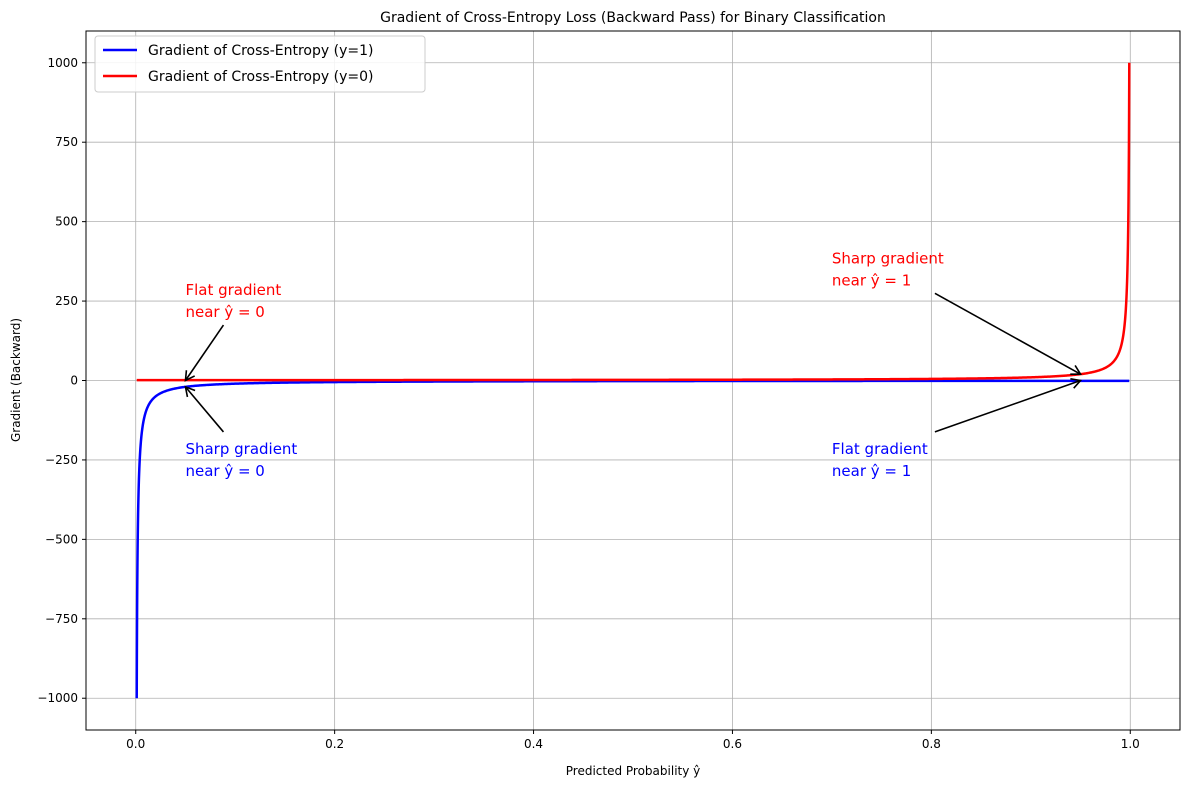 The image size is (1189, 790). Describe the element at coordinates (533, 744) in the screenshot. I see `x-tick-label: 0.4` at that location.